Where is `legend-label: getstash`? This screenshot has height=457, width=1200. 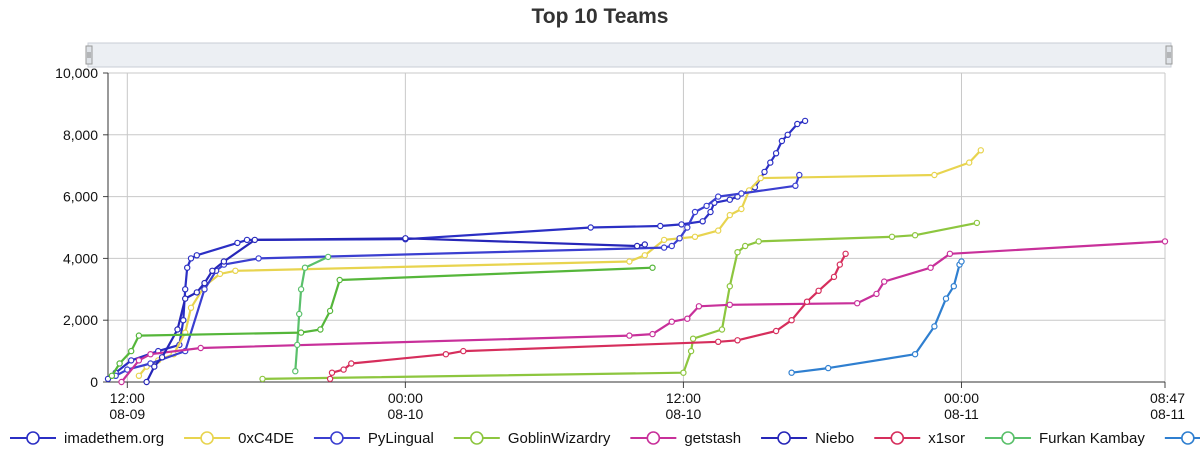
legend-label: getstash is located at coordinates (712, 438).